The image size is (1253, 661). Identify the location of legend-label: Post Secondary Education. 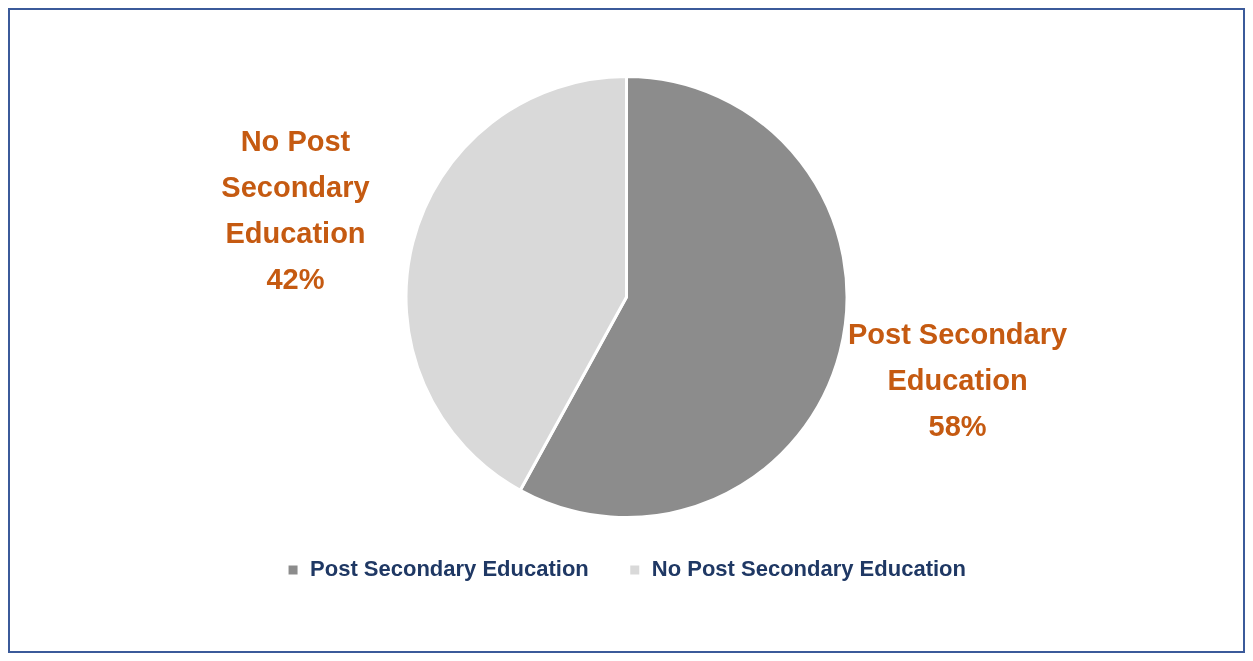
(449, 569).